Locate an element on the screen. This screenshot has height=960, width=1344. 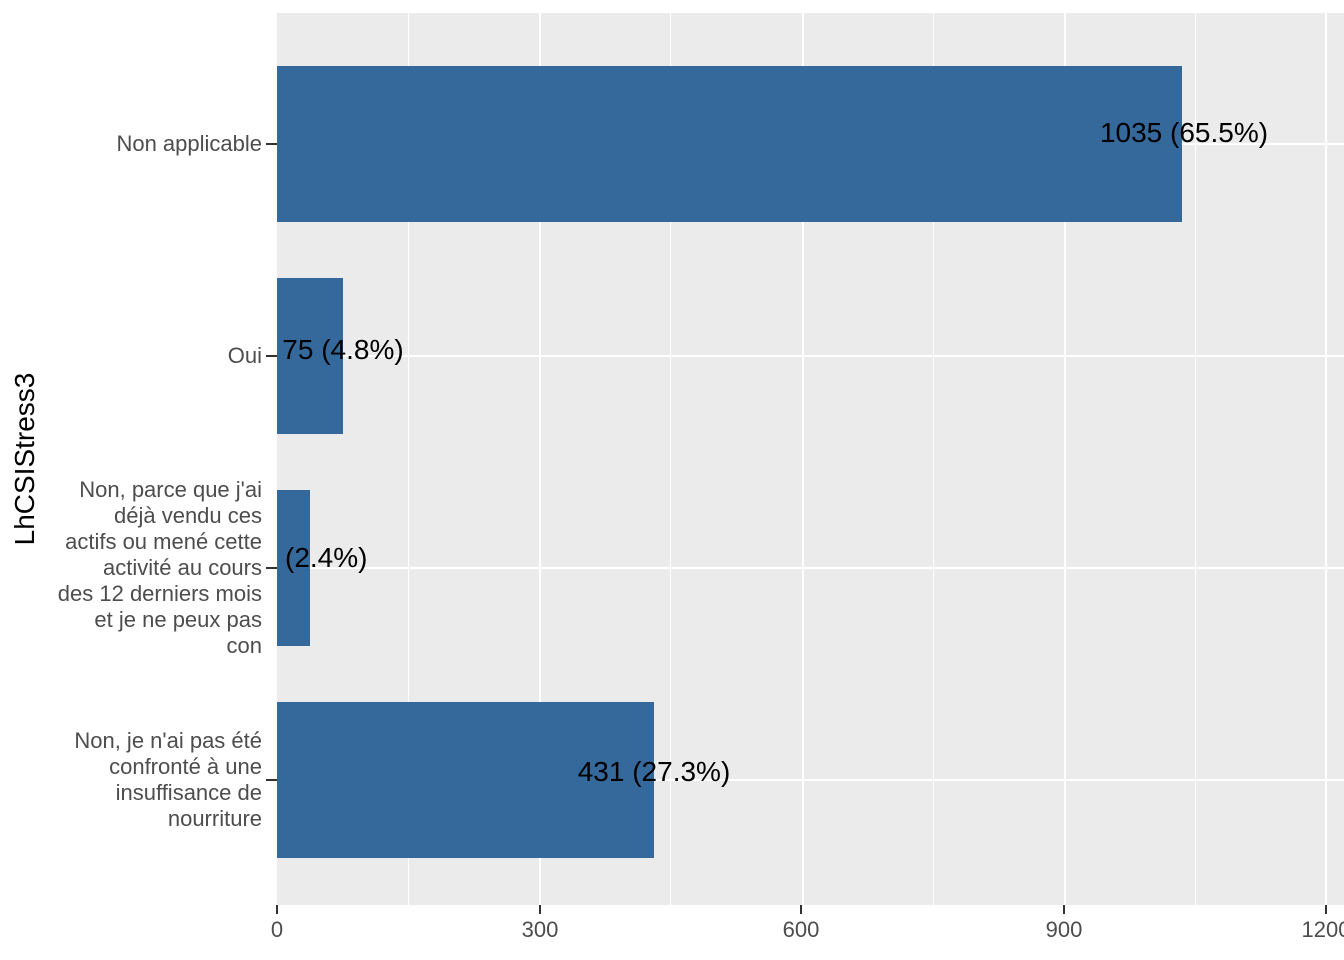
x-tick-label: 1200 is located at coordinates (1322, 929).